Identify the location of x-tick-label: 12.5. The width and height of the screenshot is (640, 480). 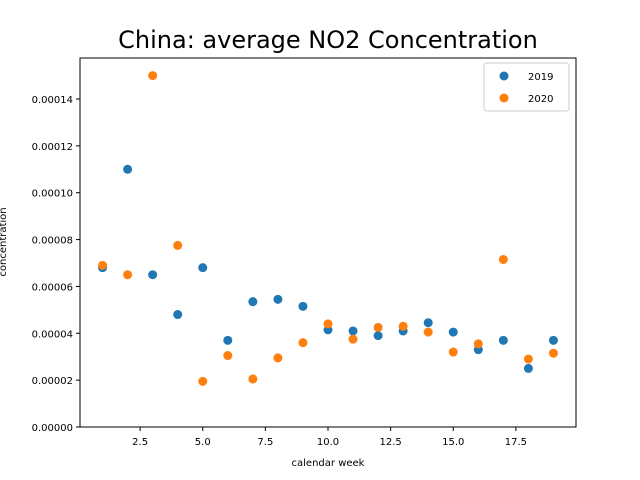
(390, 442).